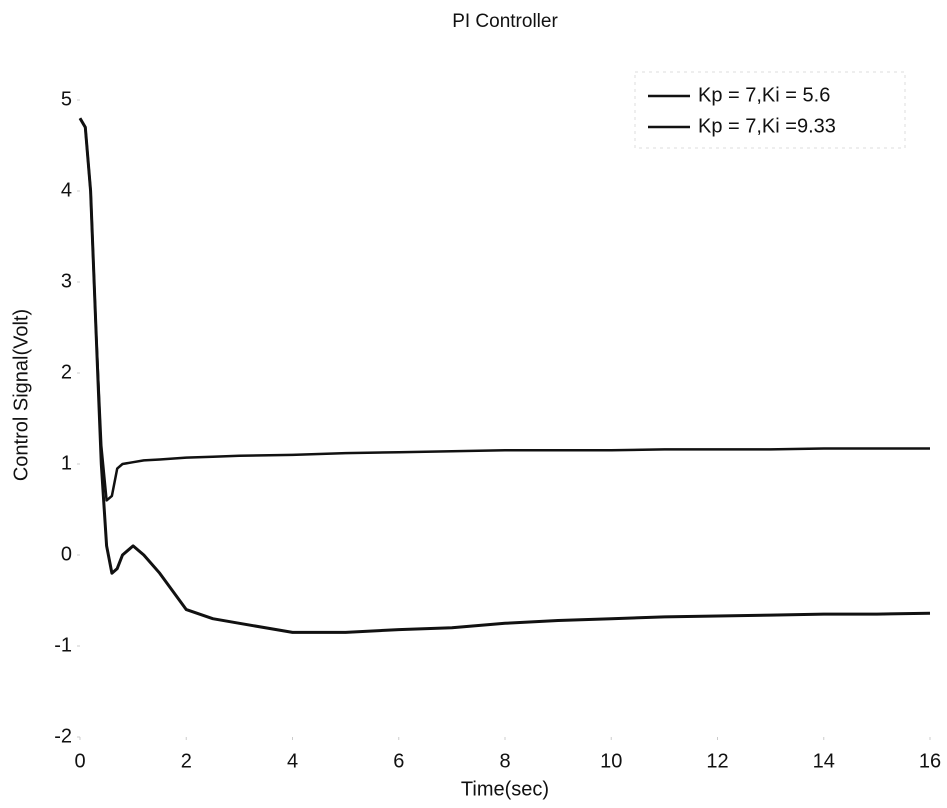 This screenshot has height=808, width=947. What do you see at coordinates (717, 761) in the screenshot?
I see `x-tick-label: 12` at bounding box center [717, 761].